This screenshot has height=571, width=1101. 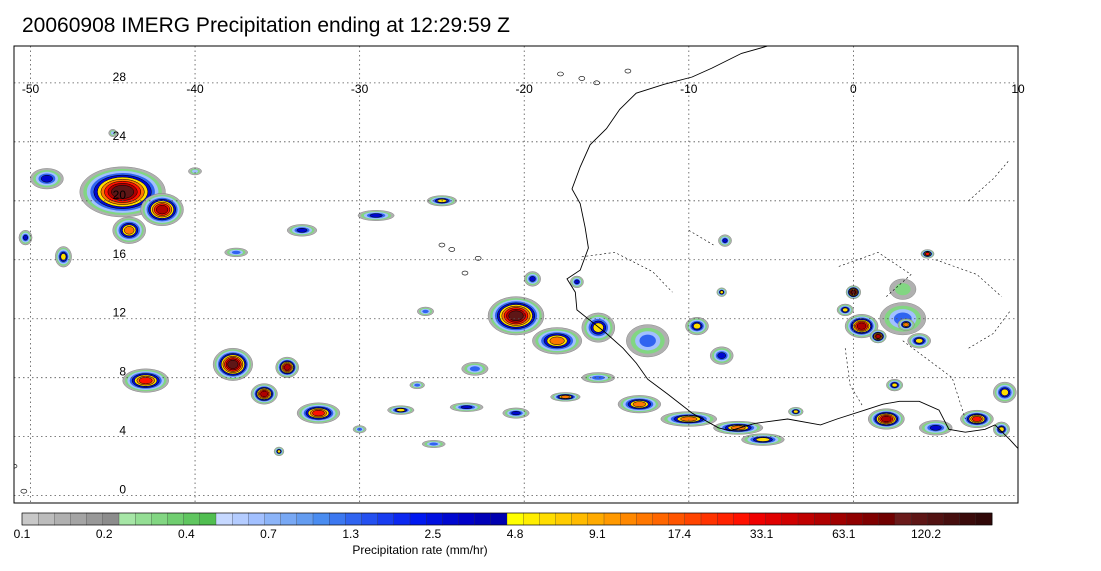 I want to click on colorbar-label: 17.4, so click(x=680, y=534).